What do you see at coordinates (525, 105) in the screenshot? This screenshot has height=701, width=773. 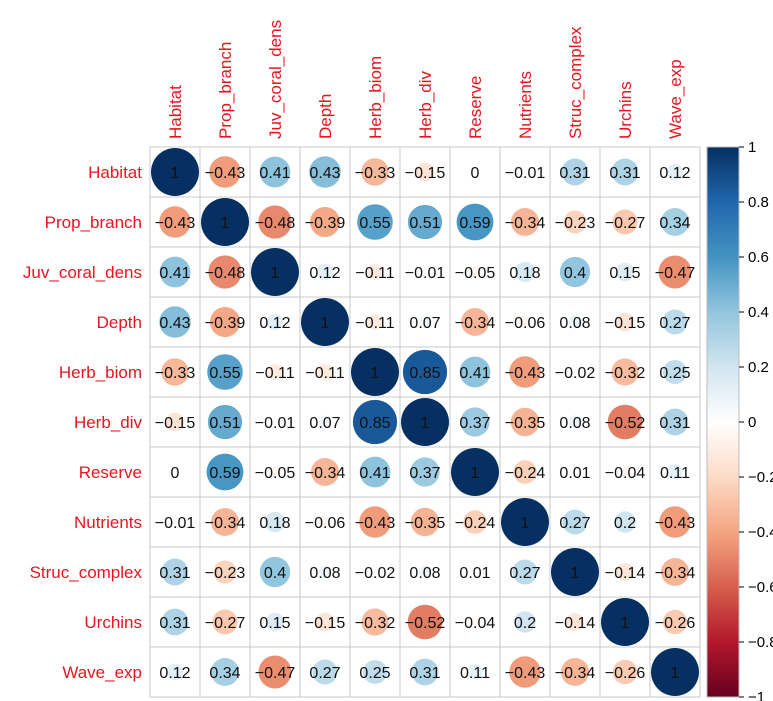 I see `column-label-Nutrients: Nutrients` at bounding box center [525, 105].